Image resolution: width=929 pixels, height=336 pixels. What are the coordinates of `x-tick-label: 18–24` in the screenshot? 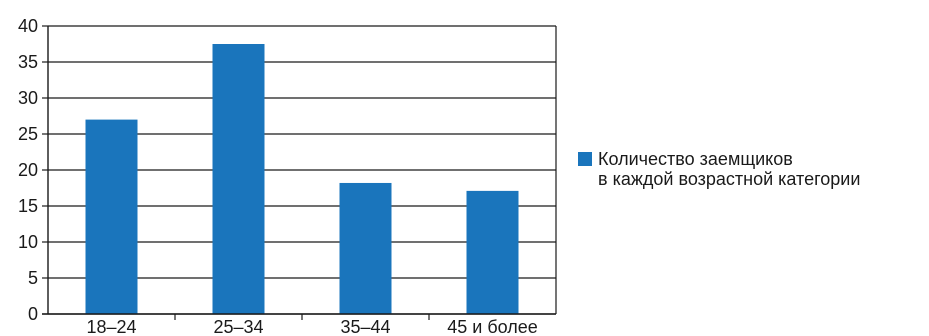 It's located at (111, 326).